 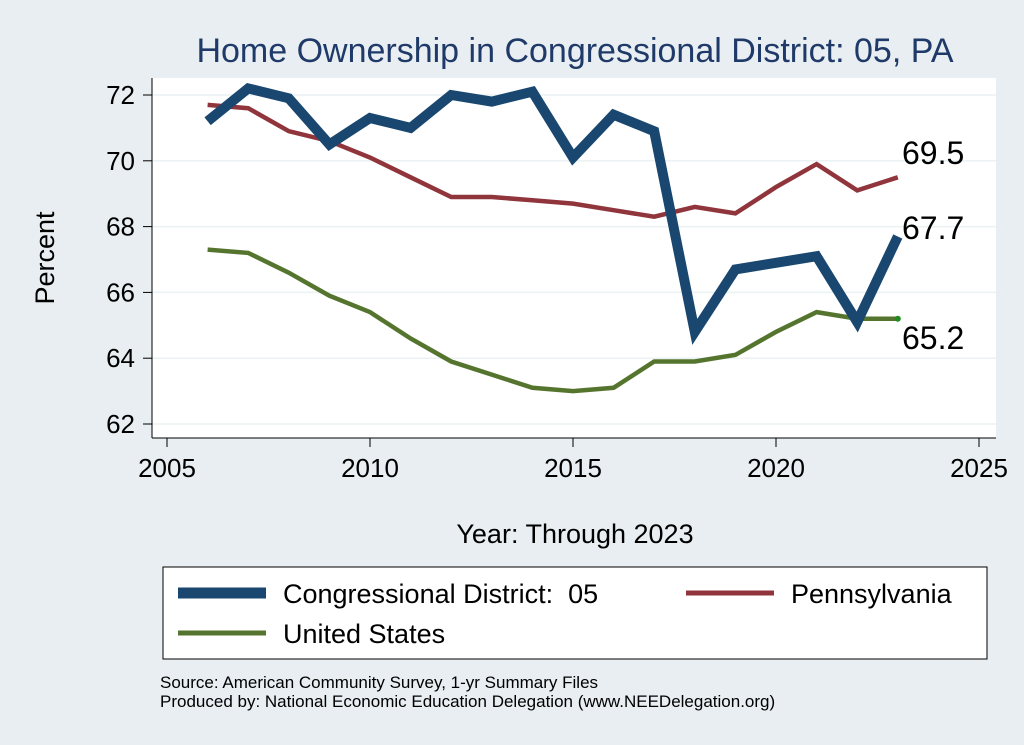 What do you see at coordinates (872, 594) in the screenshot?
I see `legend-label-pennsylvania: Pennsylvania` at bounding box center [872, 594].